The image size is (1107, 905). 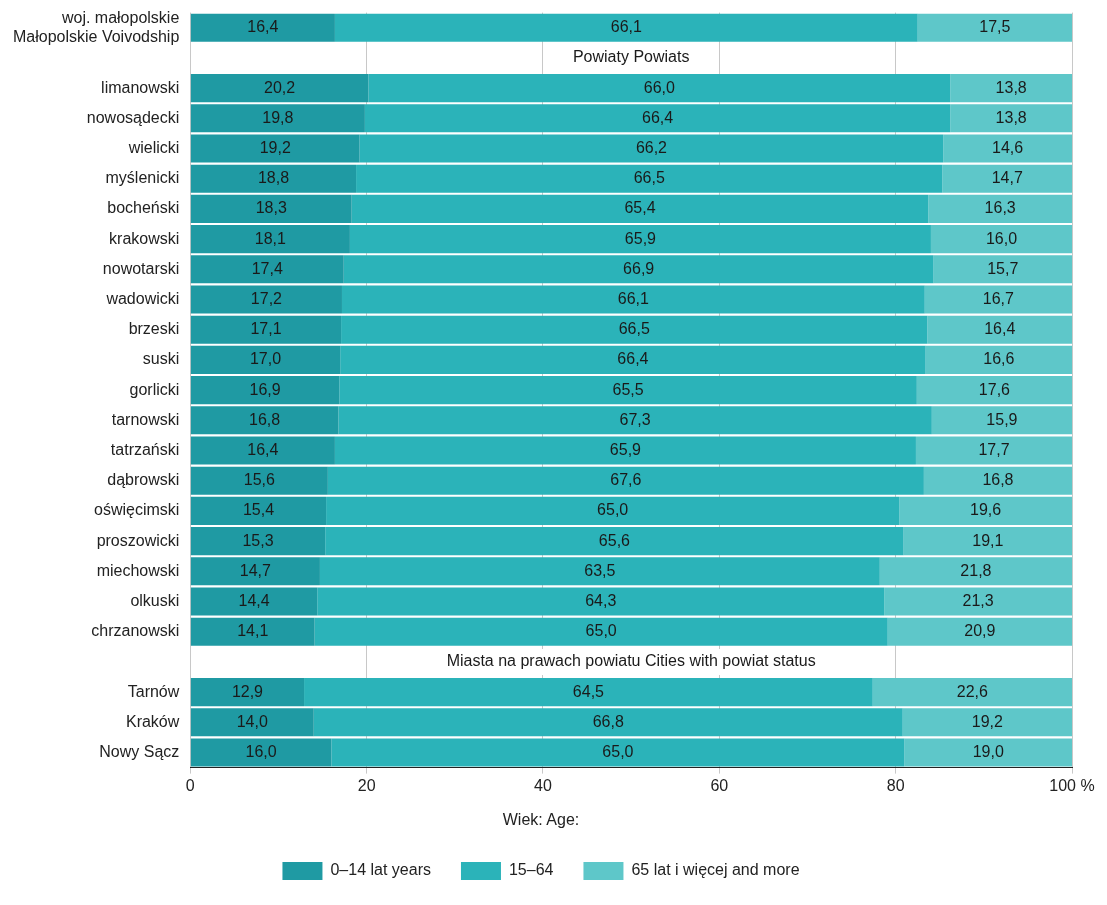 I want to click on y-tick-label: limanowski, so click(x=140, y=87).